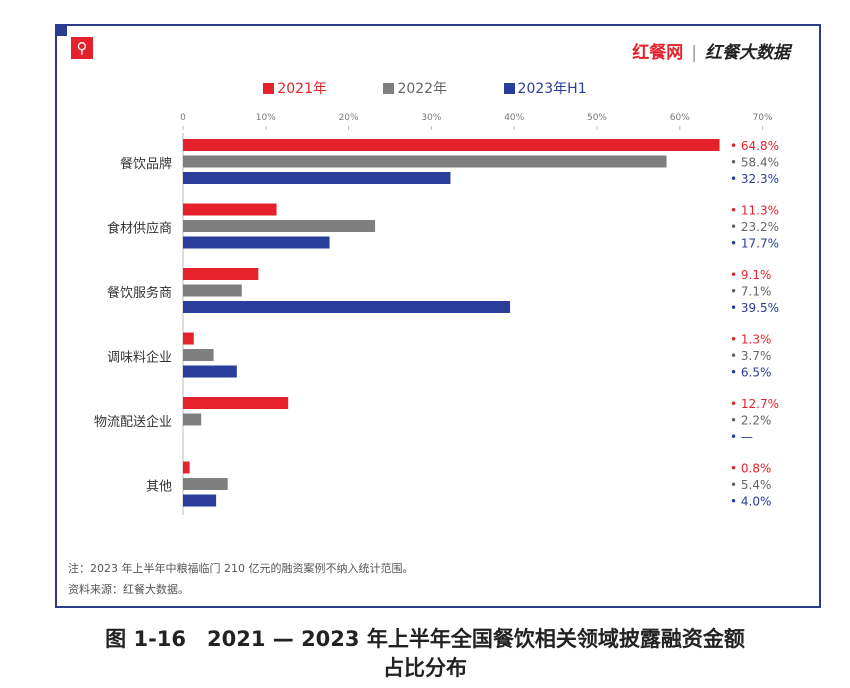 Image resolution: width=850 pixels, height=688 pixels. I want to click on bar-2022年-调味料企业, so click(198, 355).